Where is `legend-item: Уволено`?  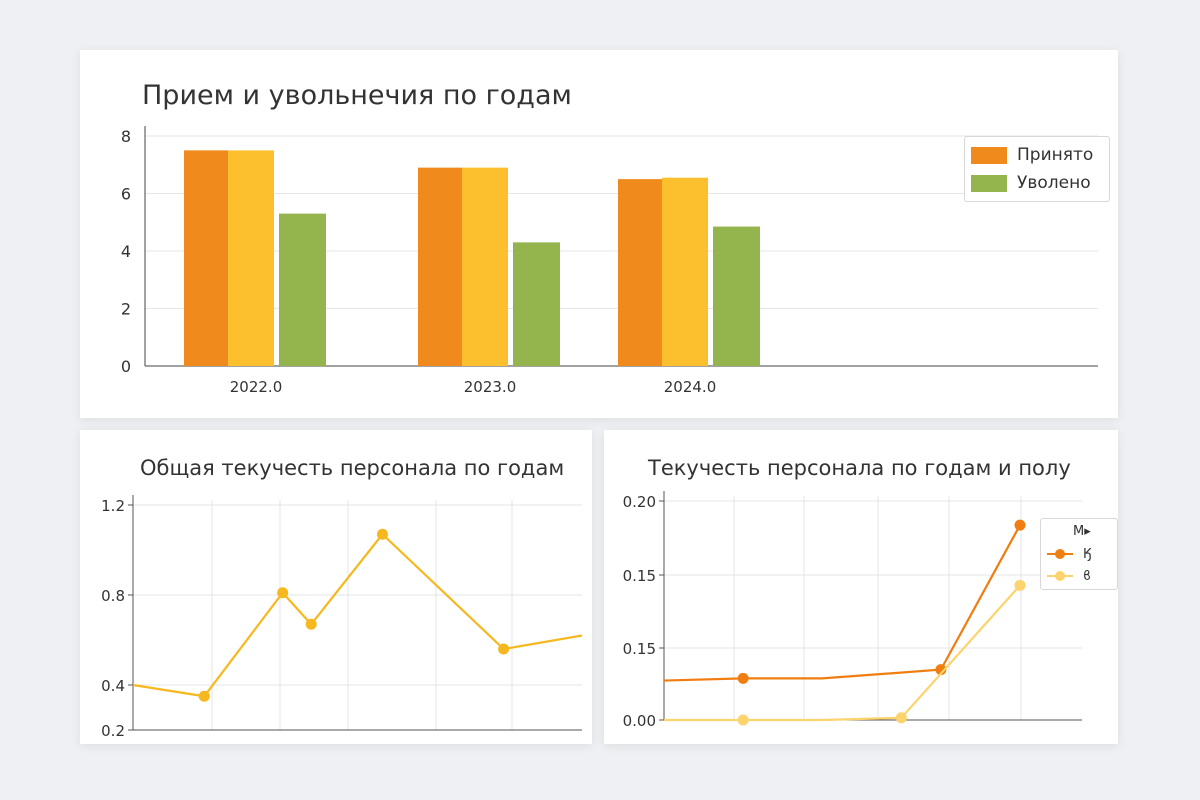 legend-item: Уволено is located at coordinates (1037, 183).